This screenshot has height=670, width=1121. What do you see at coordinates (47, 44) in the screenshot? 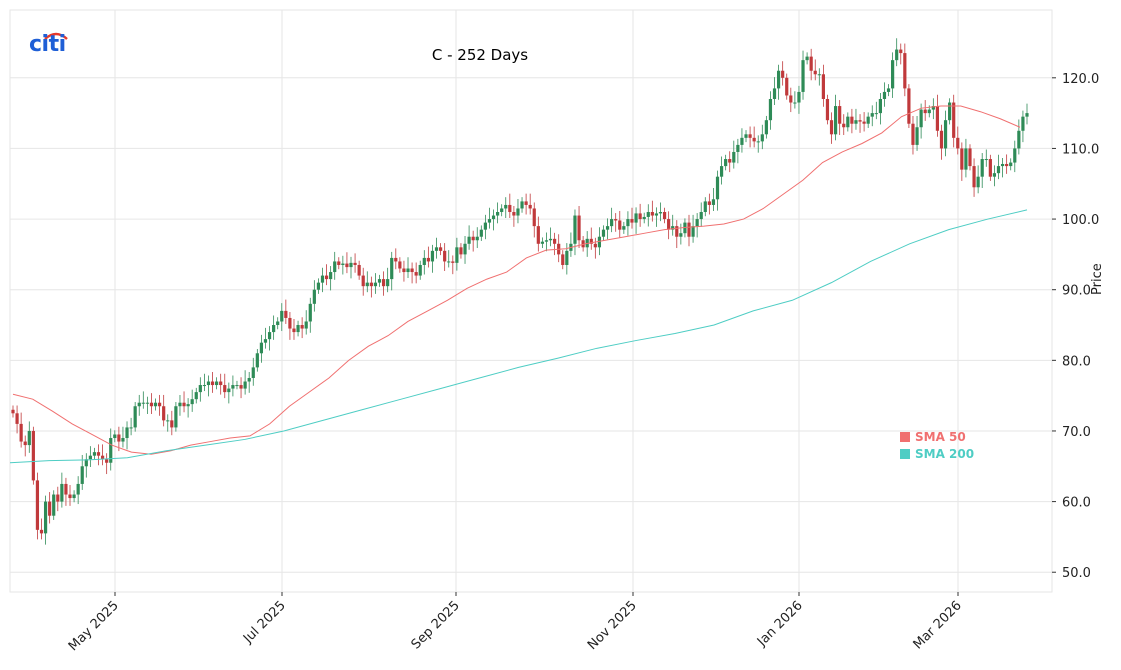
I see `citi-logo: citi` at bounding box center [47, 44].